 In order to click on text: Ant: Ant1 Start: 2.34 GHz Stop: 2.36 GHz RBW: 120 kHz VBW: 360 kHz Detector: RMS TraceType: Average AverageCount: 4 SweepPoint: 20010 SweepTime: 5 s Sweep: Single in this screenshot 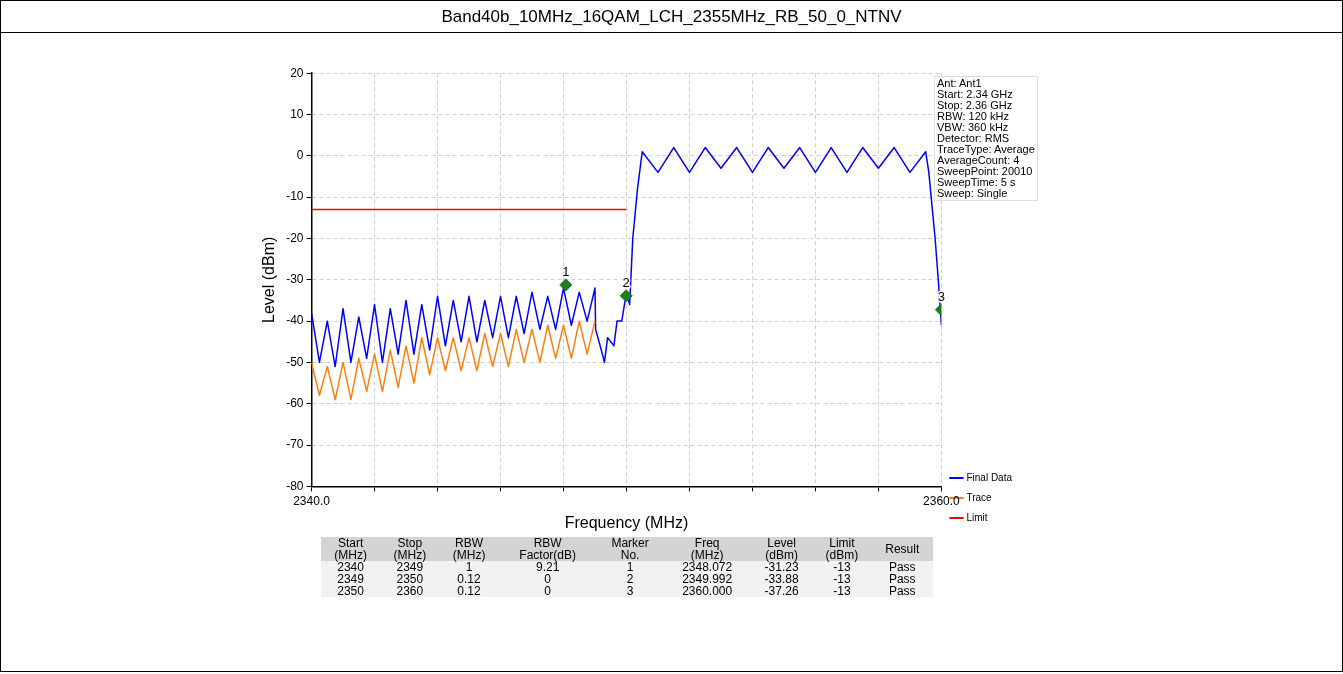, I will do `click(986, 138)`.